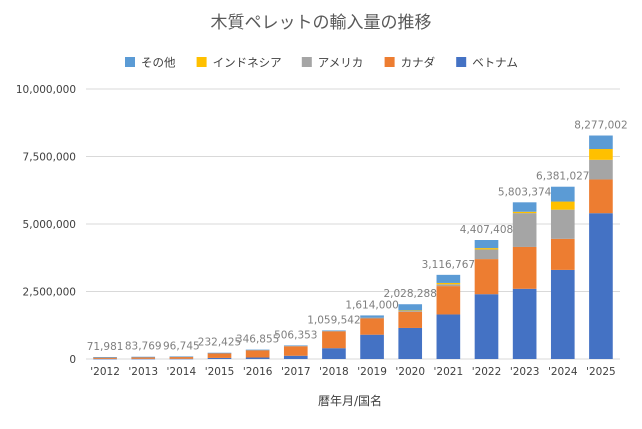 The image size is (642, 429). I want to click on legend-label: その他, so click(158, 63).